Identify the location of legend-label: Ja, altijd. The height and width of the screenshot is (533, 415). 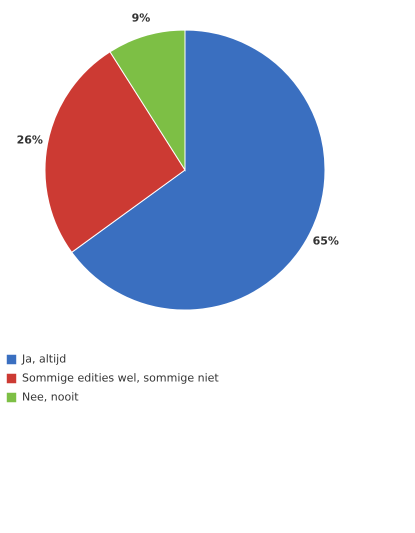
(43, 359).